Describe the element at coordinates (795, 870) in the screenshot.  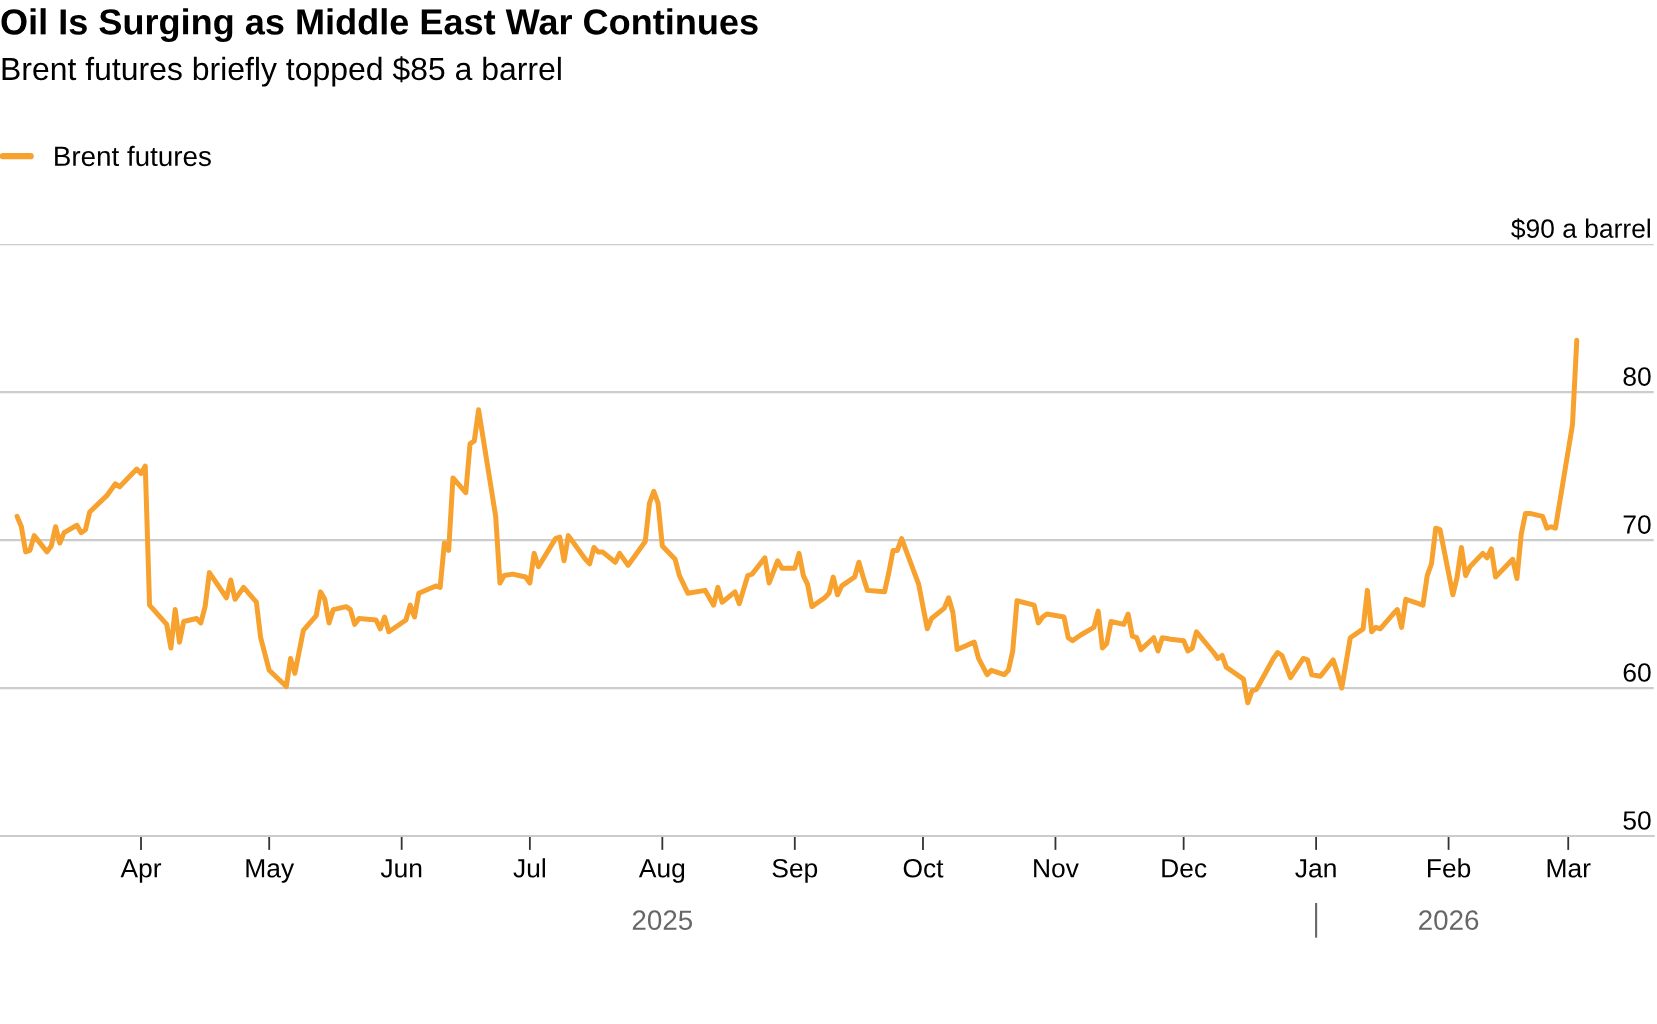
I see `x-tick-label: Sep` at that location.